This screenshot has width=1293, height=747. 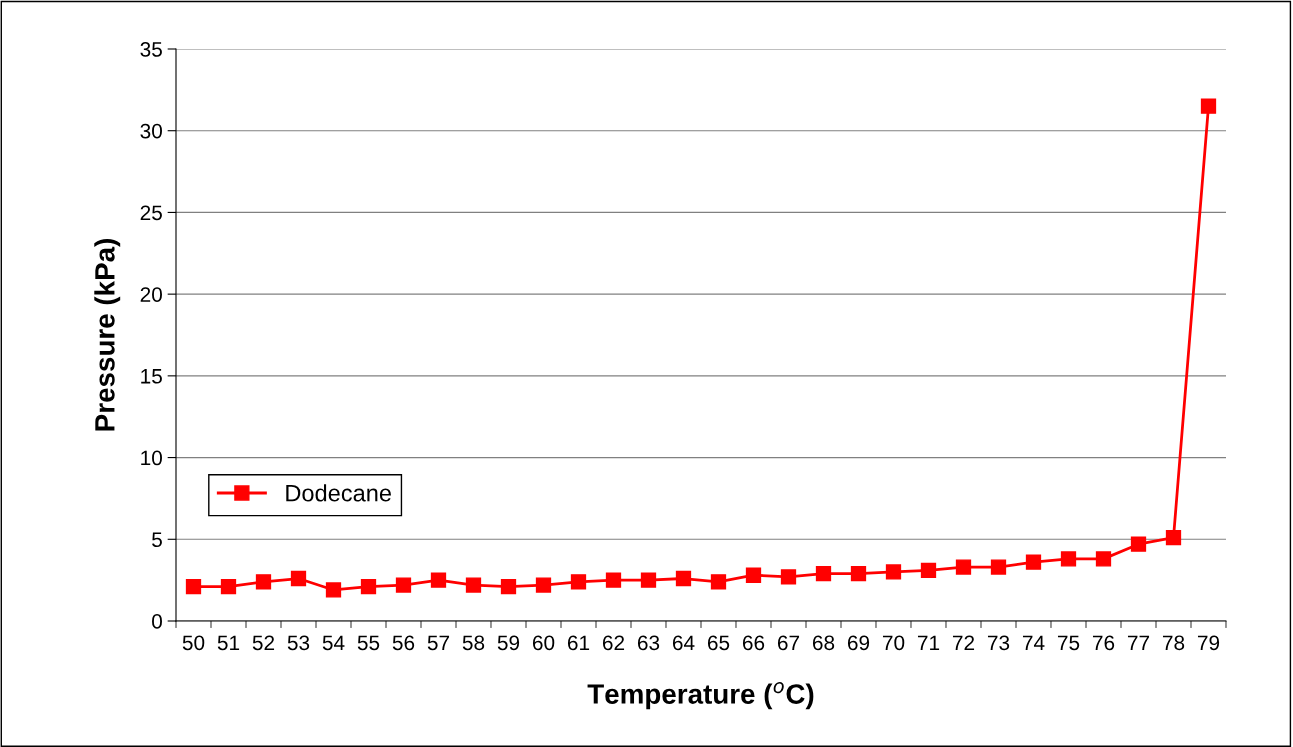 What do you see at coordinates (543, 643) in the screenshot?
I see `x-tick-label: 60` at bounding box center [543, 643].